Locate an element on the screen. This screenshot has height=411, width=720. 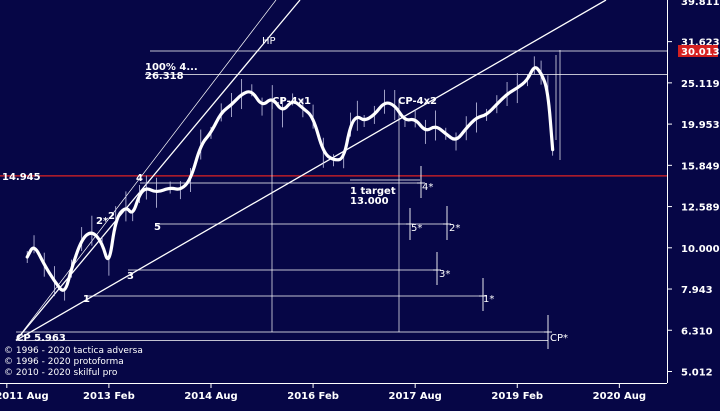
copyright-3: © 2010 - 2020 skilful pro is located at coordinates (61, 373).